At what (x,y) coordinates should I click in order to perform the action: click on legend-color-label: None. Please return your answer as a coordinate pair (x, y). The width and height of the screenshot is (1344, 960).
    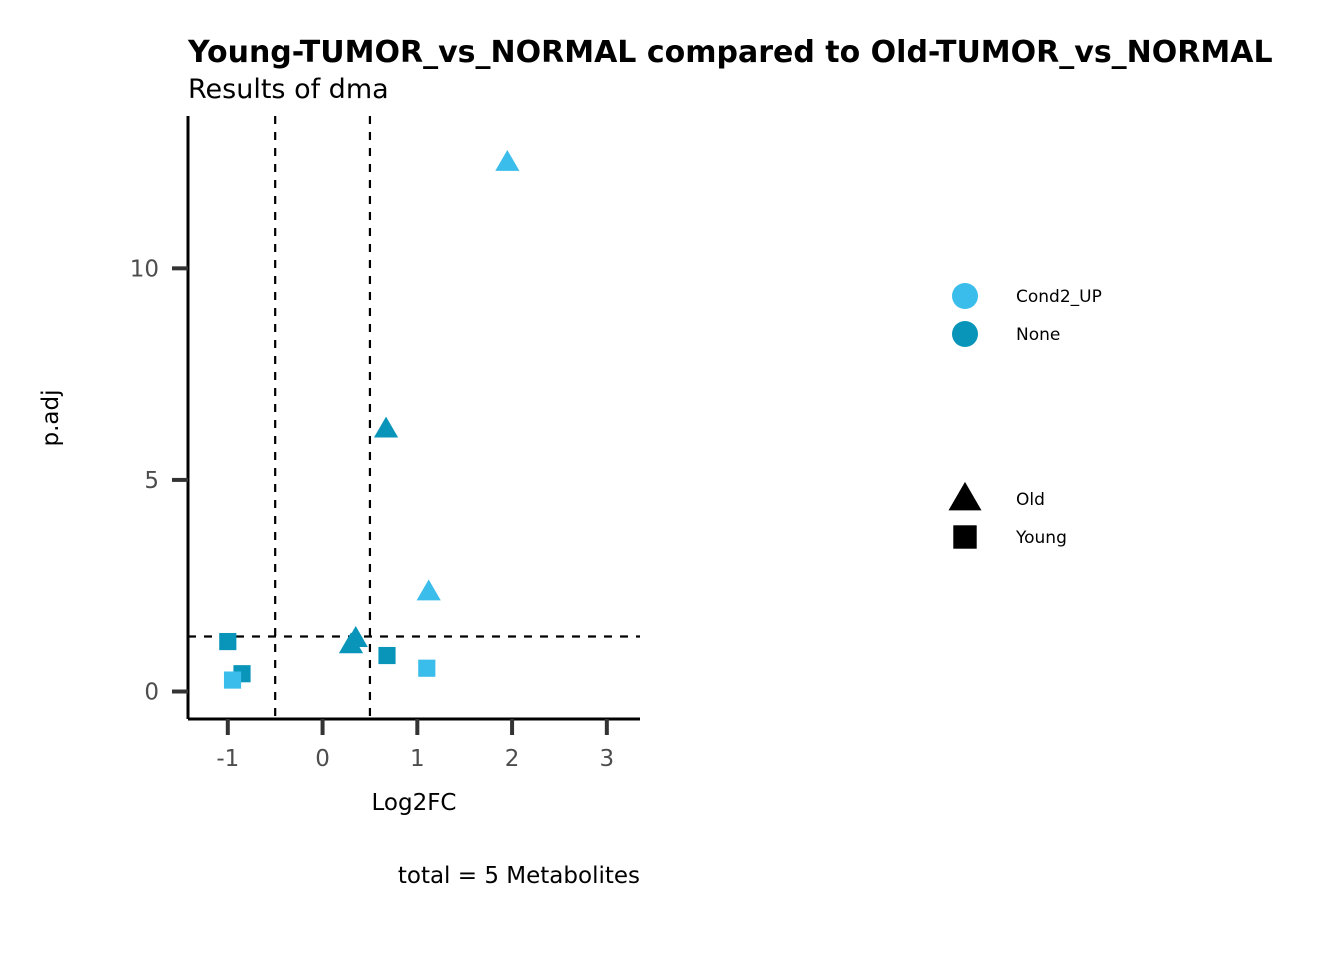
    Looking at the image, I should click on (1038, 335).